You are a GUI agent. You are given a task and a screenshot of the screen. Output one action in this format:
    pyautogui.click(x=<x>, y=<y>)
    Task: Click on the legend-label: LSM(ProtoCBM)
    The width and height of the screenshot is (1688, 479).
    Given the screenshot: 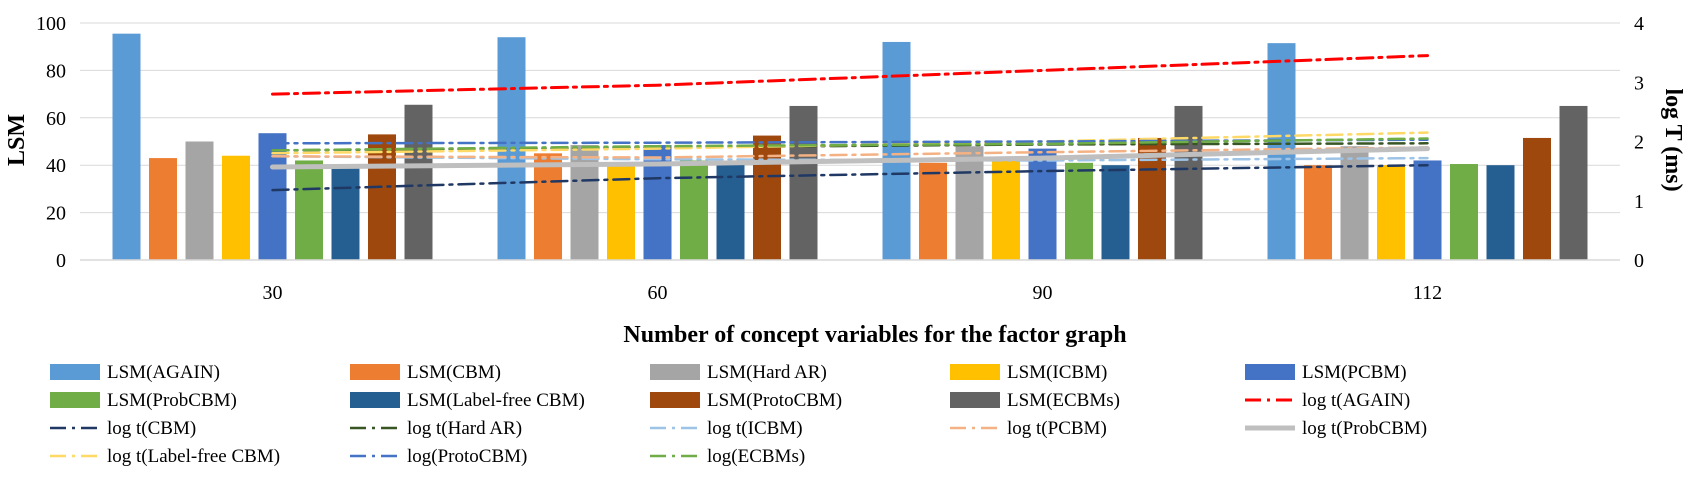 What is the action you would take?
    pyautogui.click(x=774, y=400)
    